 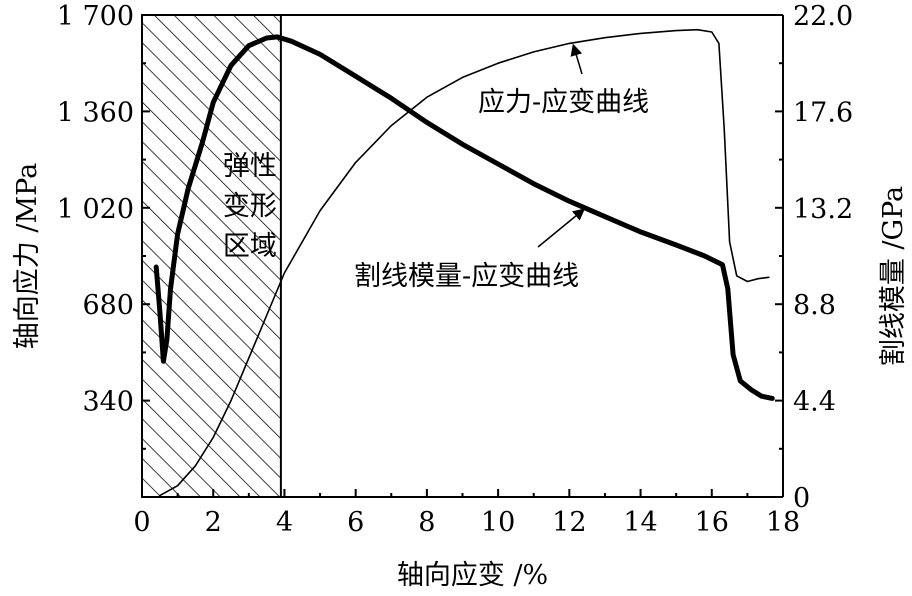 What do you see at coordinates (563, 102) in the screenshot?
I see `stress-curve-label: 应力-应变曲线` at bounding box center [563, 102].